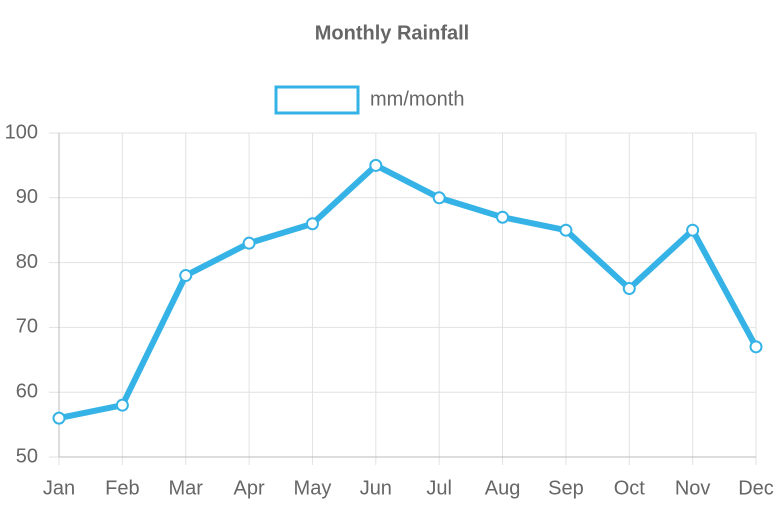  I want to click on legend-label: mm/month, so click(417, 99).